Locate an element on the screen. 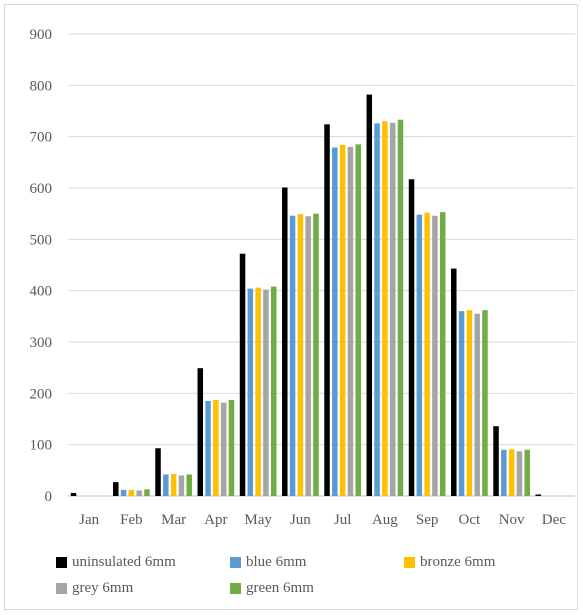 Image resolution: width=583 pixels, height=615 pixels. y-tick-label: 400 is located at coordinates (41, 292).